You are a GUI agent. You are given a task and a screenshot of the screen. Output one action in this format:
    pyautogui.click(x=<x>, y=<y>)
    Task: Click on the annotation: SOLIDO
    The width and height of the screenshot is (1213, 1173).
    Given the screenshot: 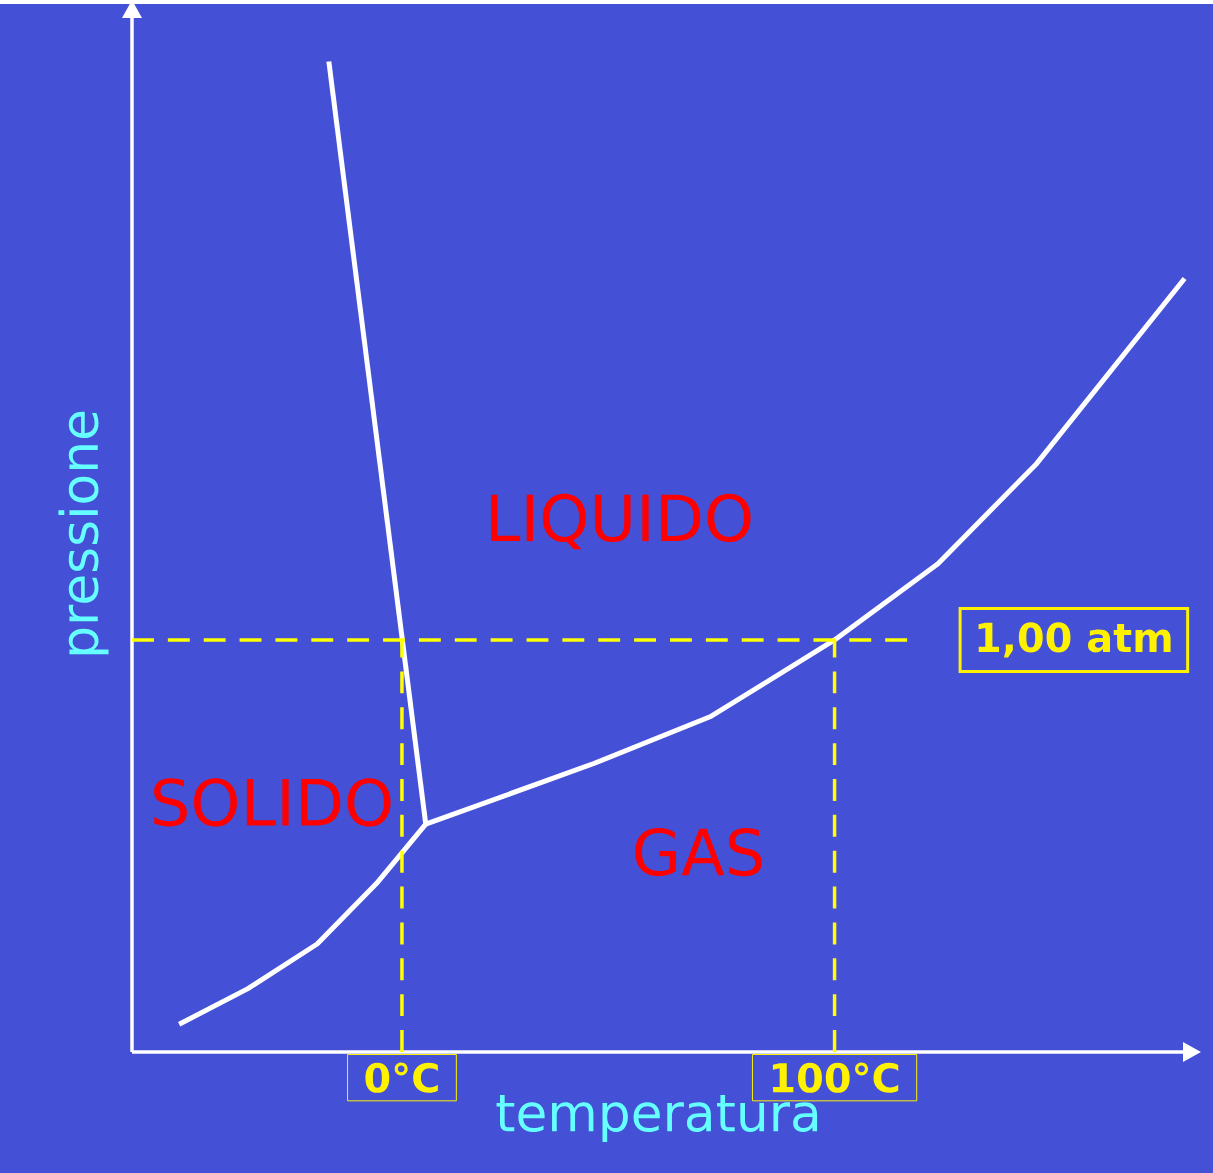 What is the action you would take?
    pyautogui.click(x=272, y=802)
    